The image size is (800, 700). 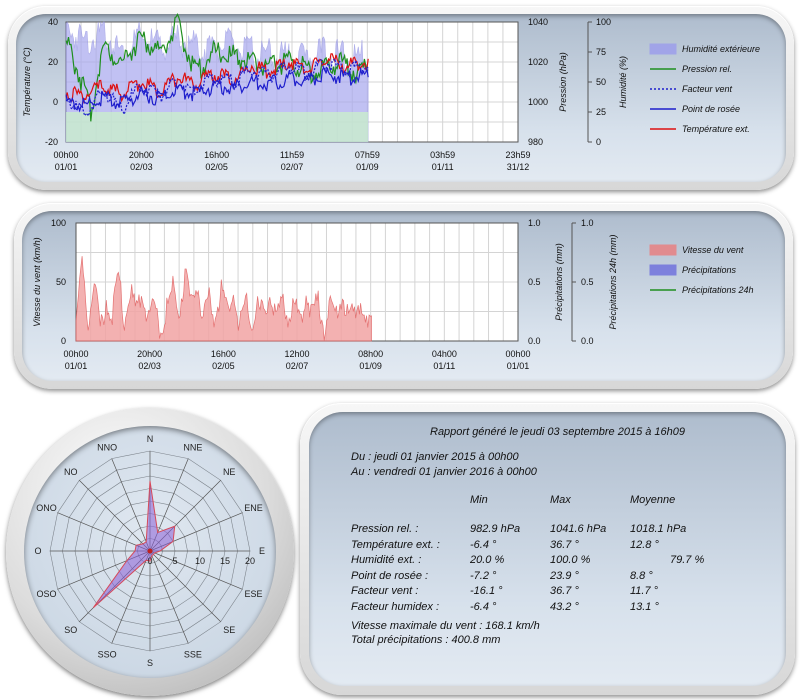 I want to click on wind-xtick-date: 02/03, so click(x=149, y=366).